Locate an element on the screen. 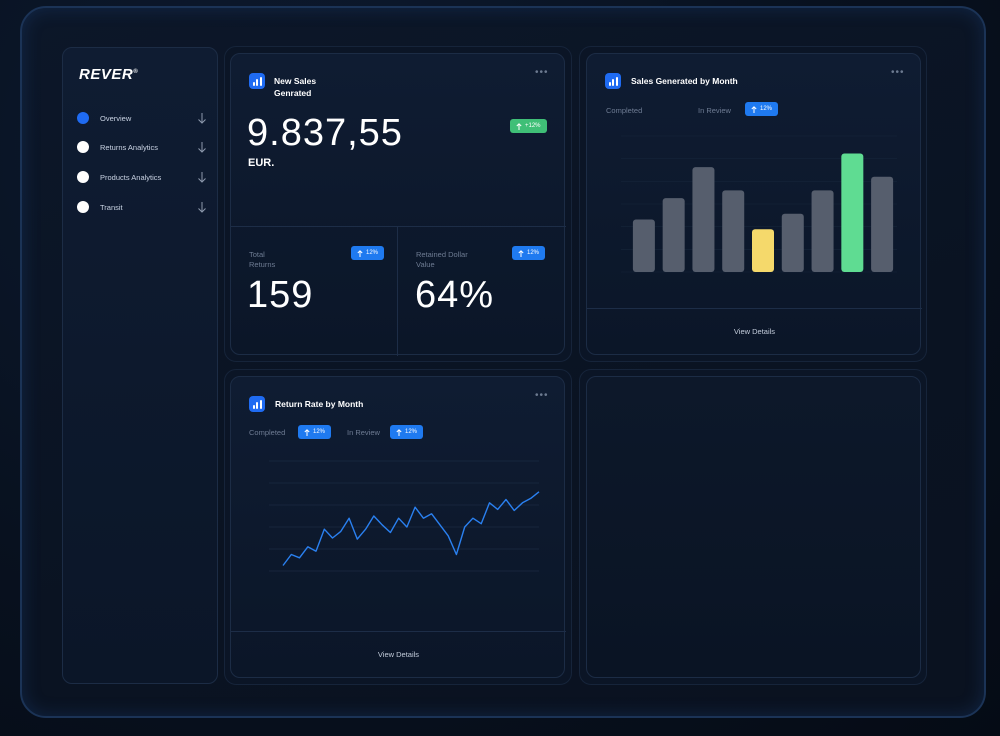 The image size is (1000, 736). rever-logo: REVER® is located at coordinates (109, 74).